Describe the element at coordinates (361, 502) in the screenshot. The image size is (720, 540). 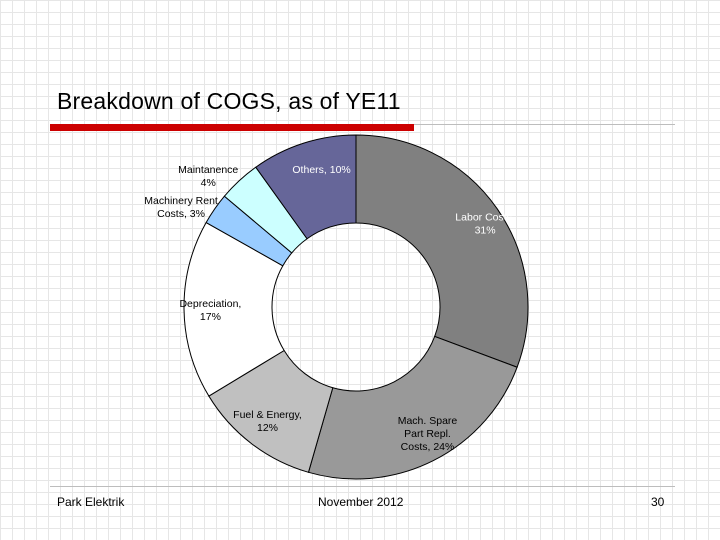
I see `footer-date: November 2012` at that location.